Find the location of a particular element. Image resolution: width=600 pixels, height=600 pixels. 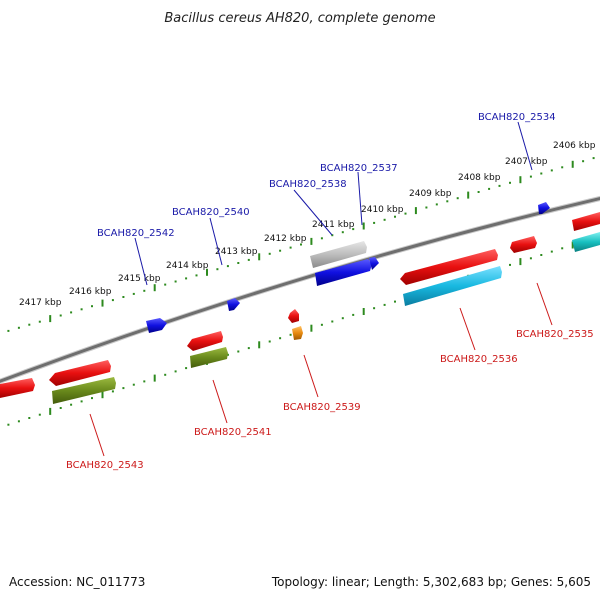

gene-label: BCAH820_2540 is located at coordinates (211, 212).